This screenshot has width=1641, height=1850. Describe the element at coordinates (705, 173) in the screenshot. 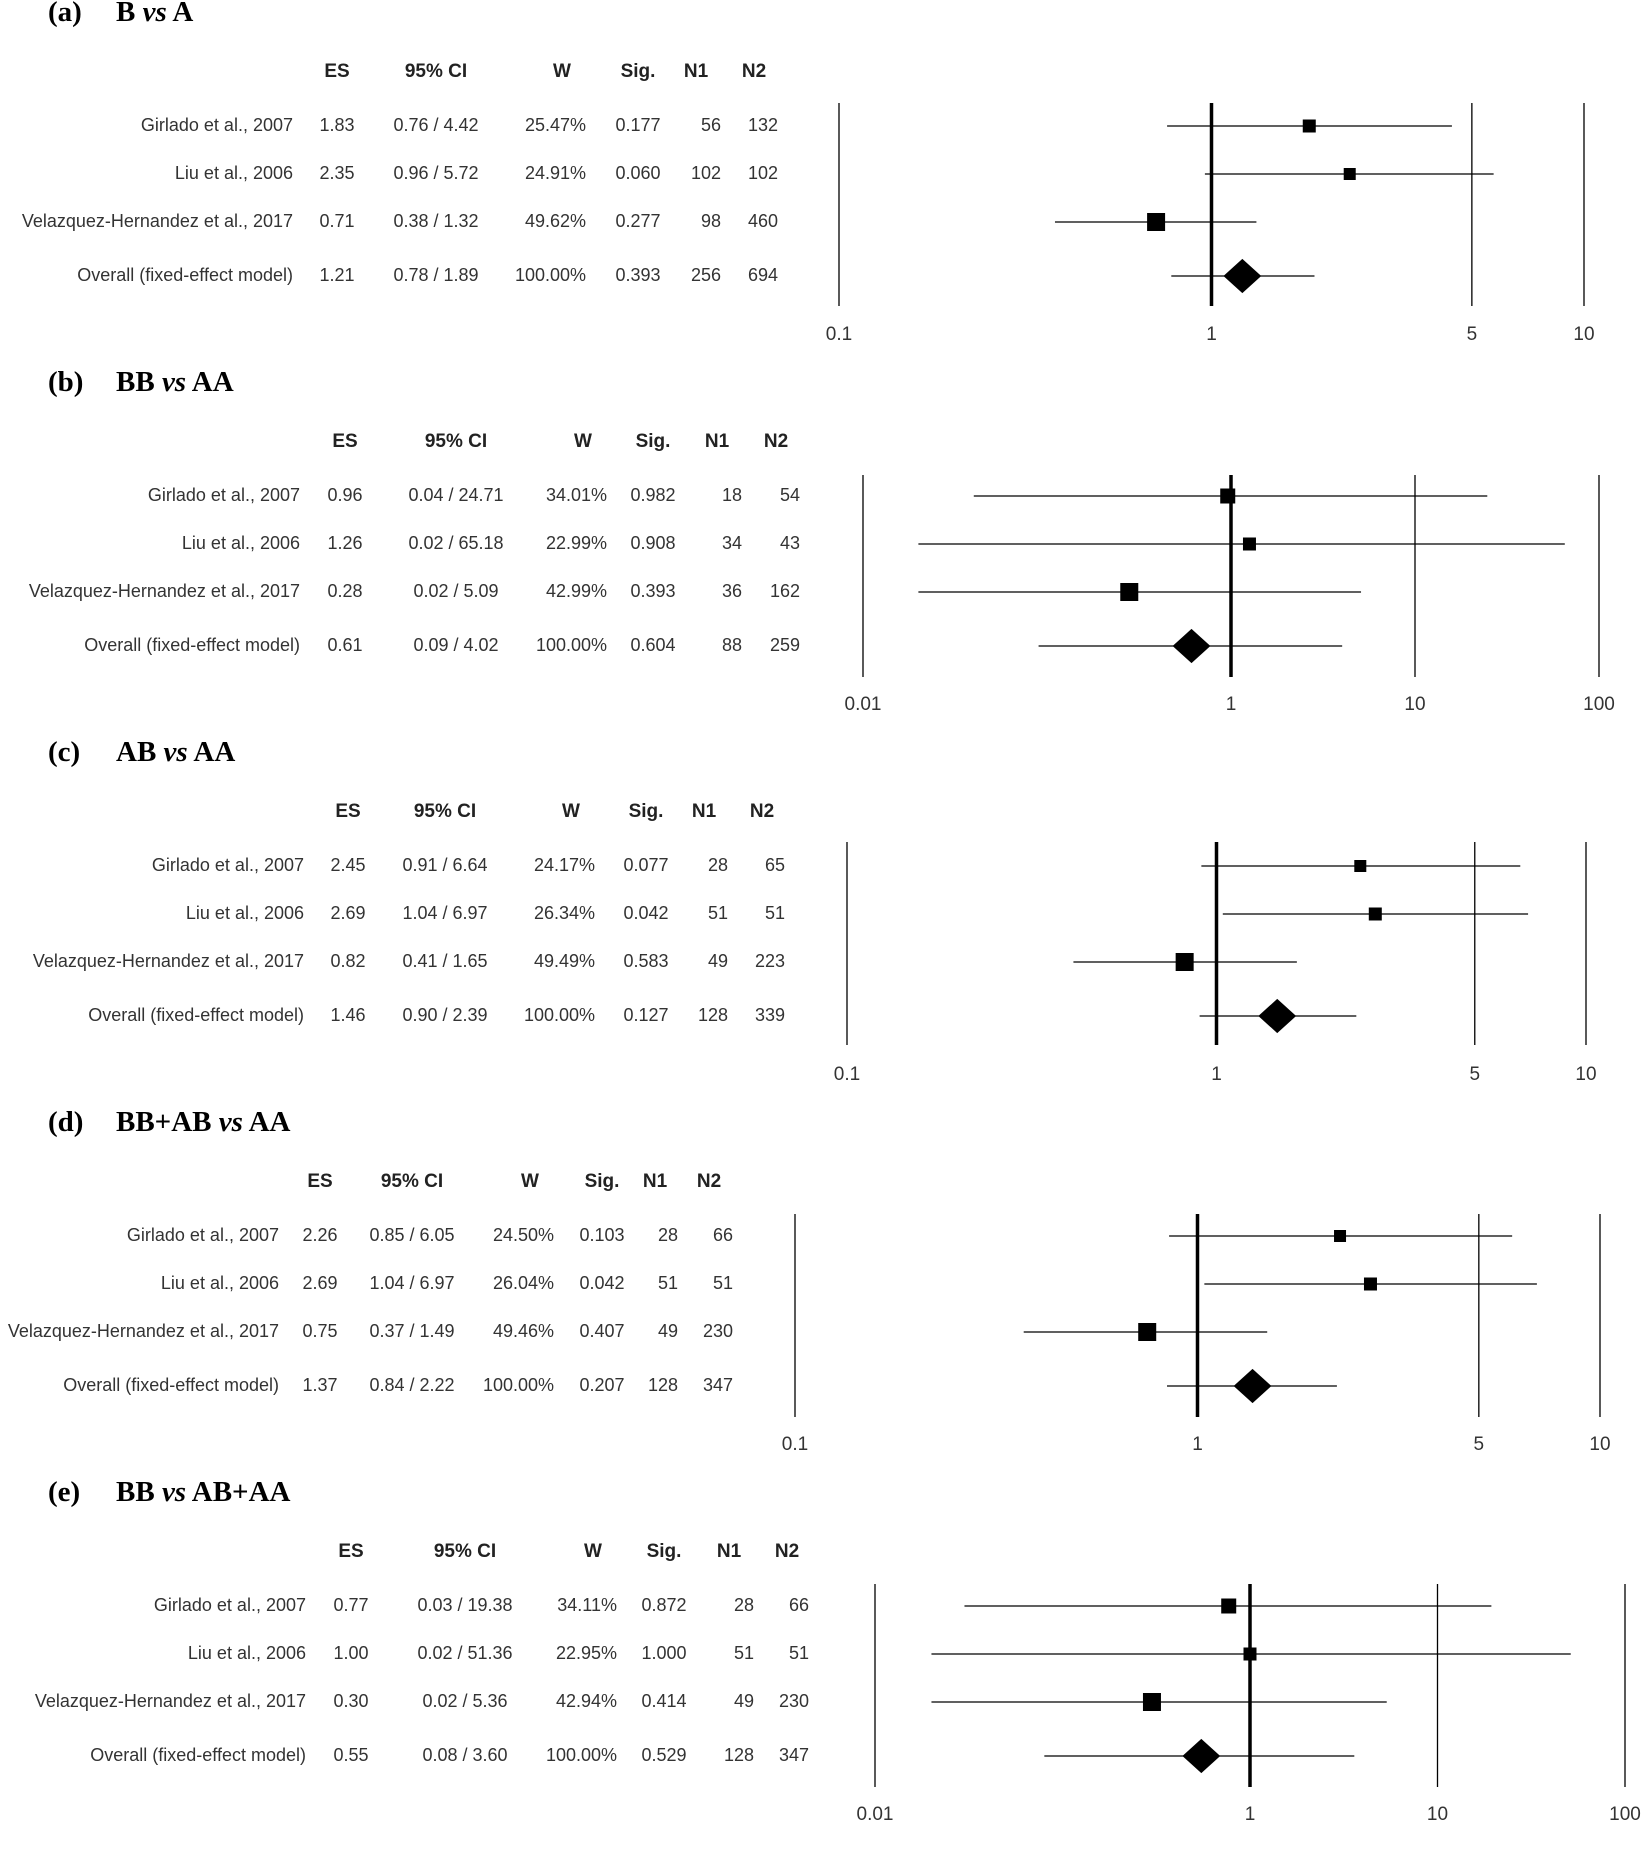

I see `n1-count: 102` at that location.